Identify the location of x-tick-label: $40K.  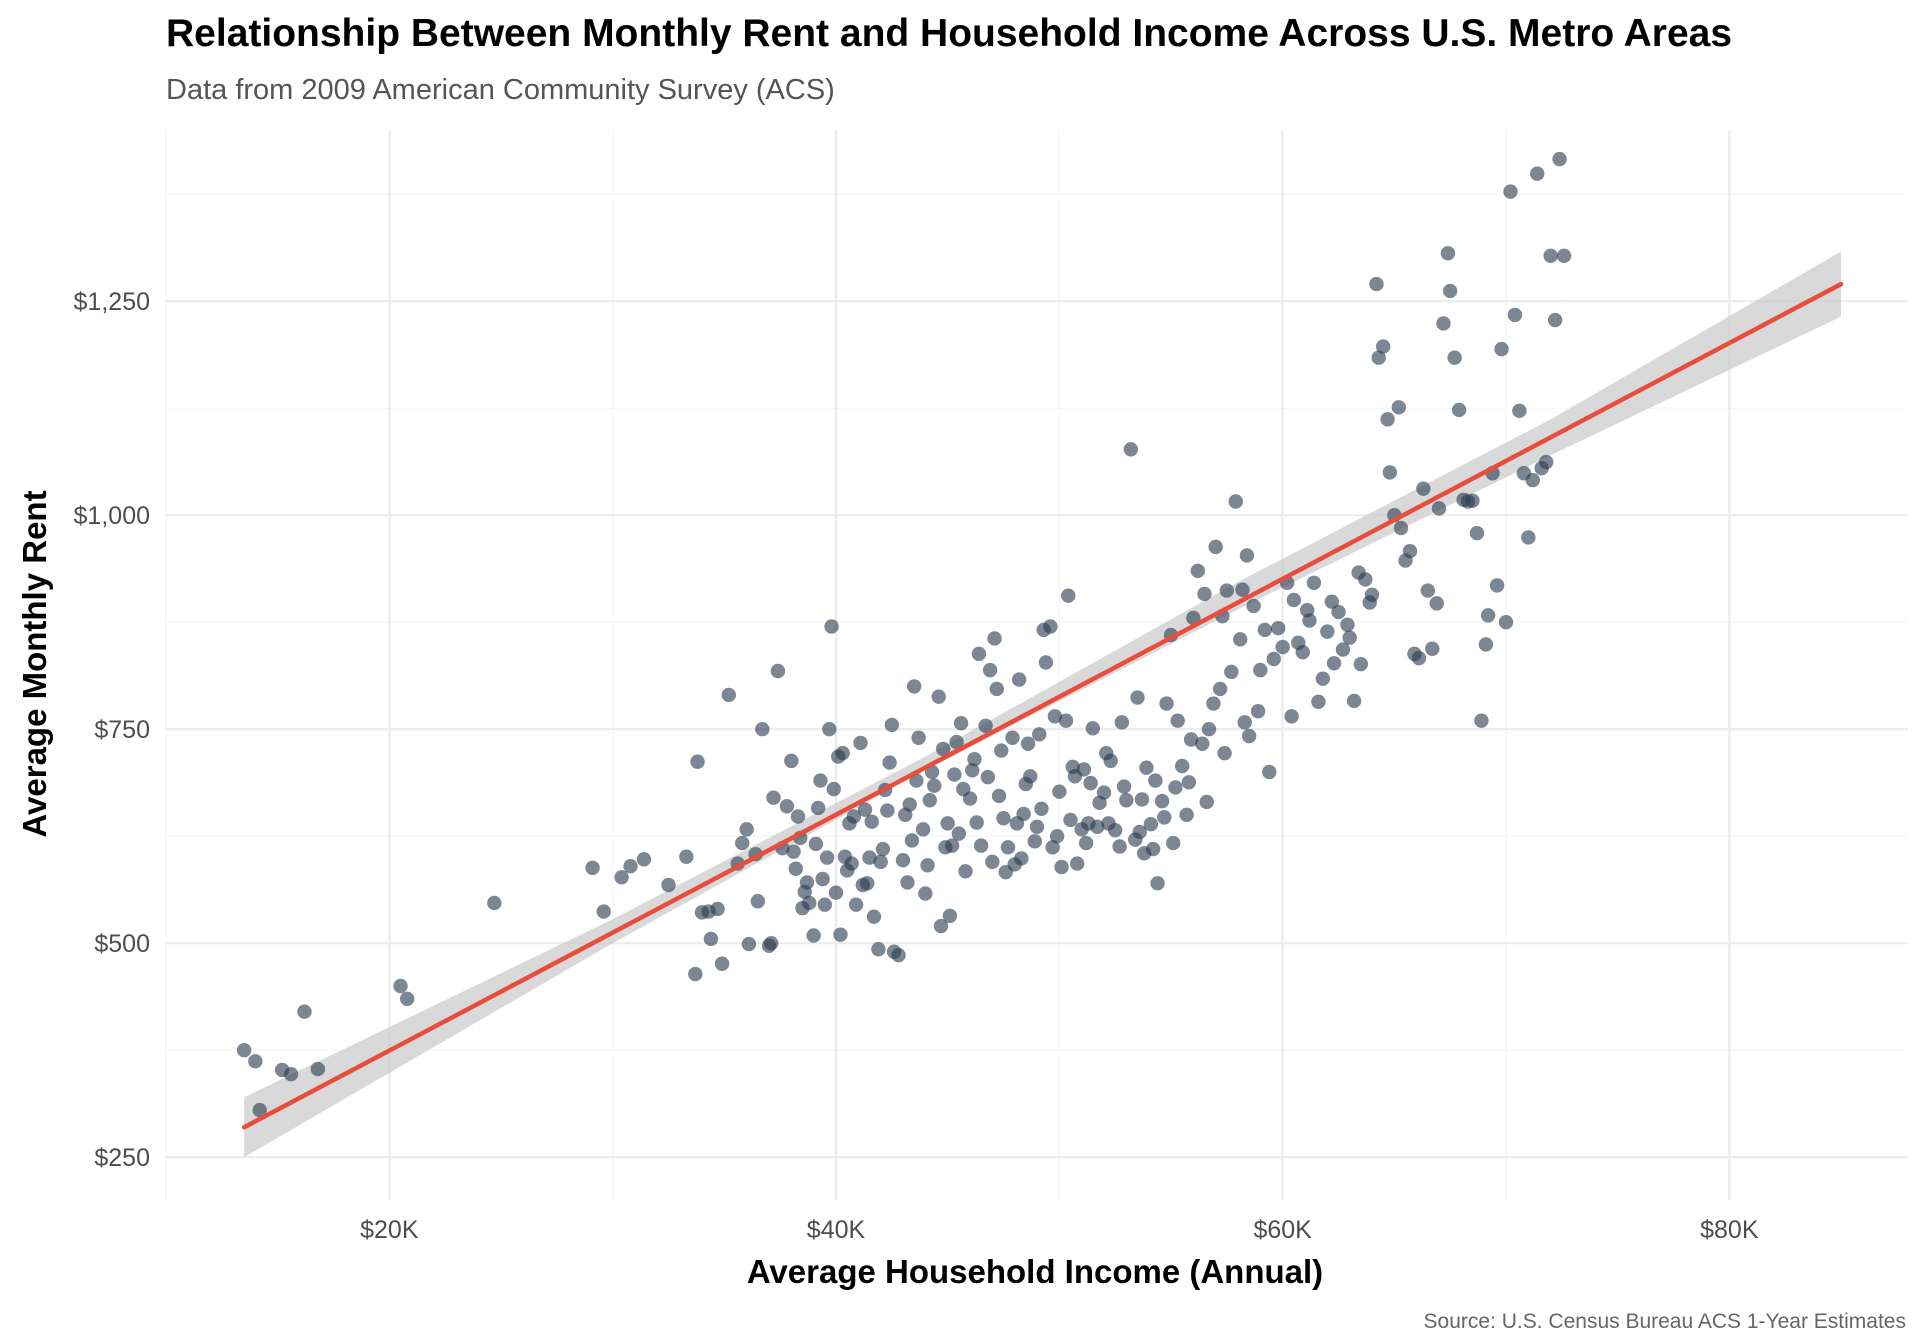
(836, 1230).